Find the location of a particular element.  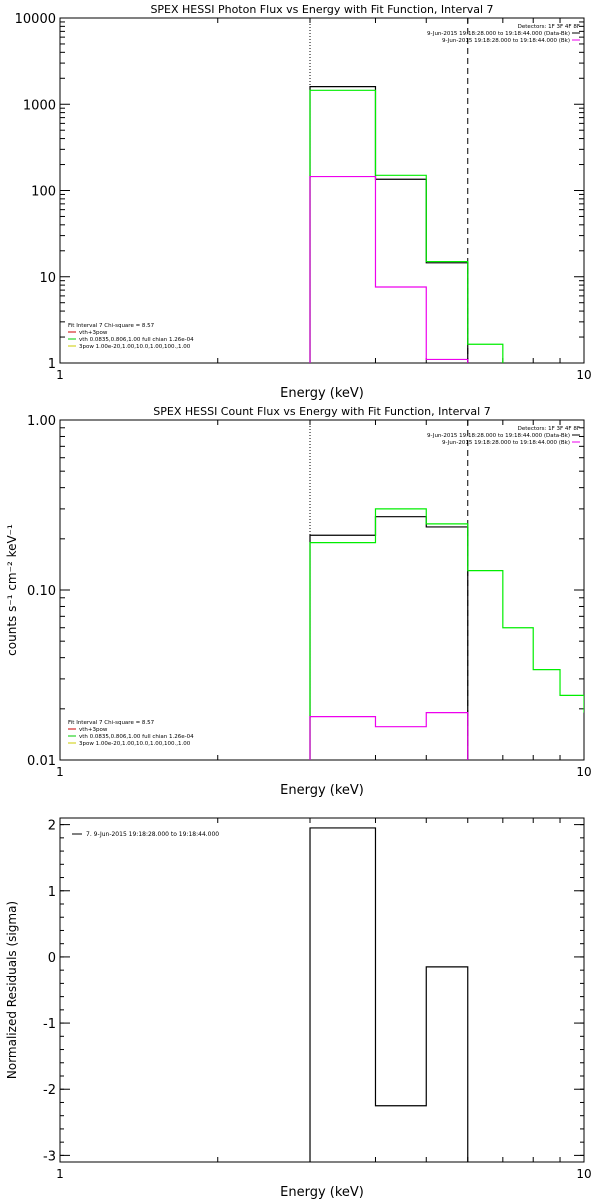

y-tick-label: -1 is located at coordinates (49, 1024).